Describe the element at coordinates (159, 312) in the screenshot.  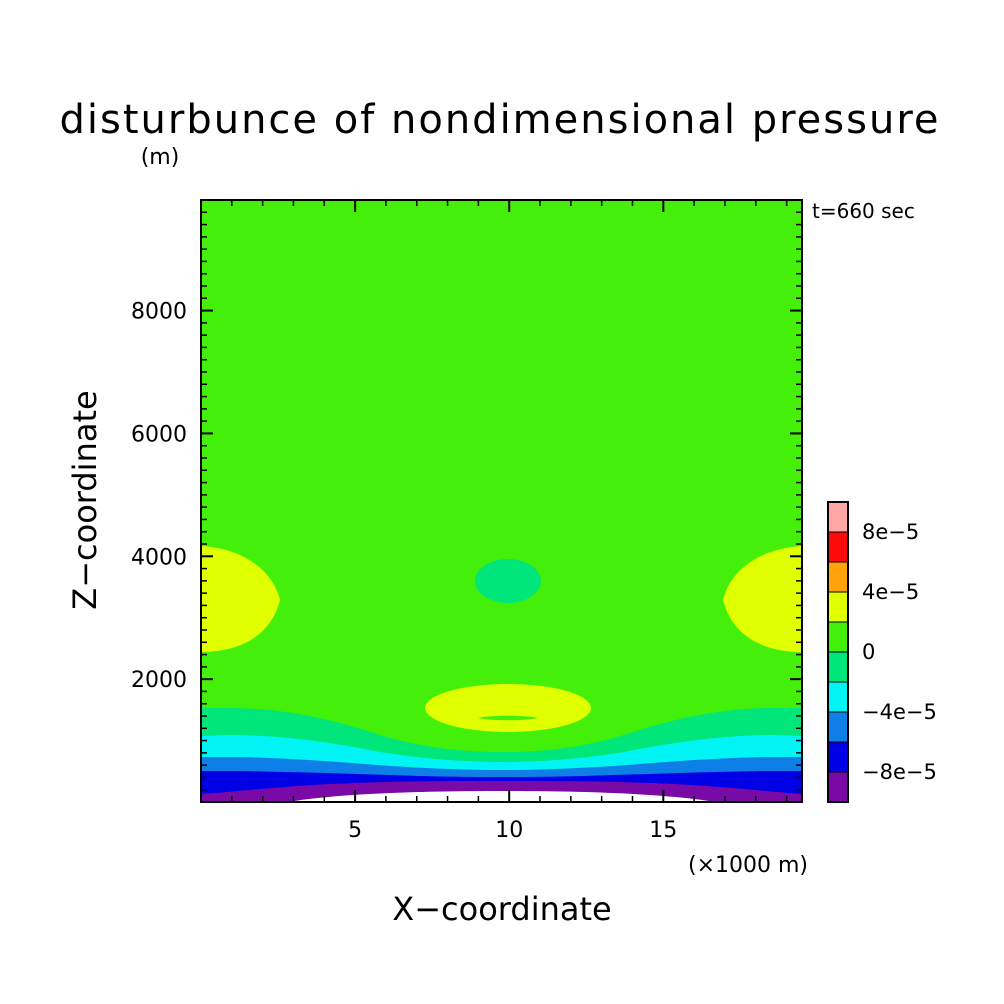
I see `y-tick-label: 8000` at that location.